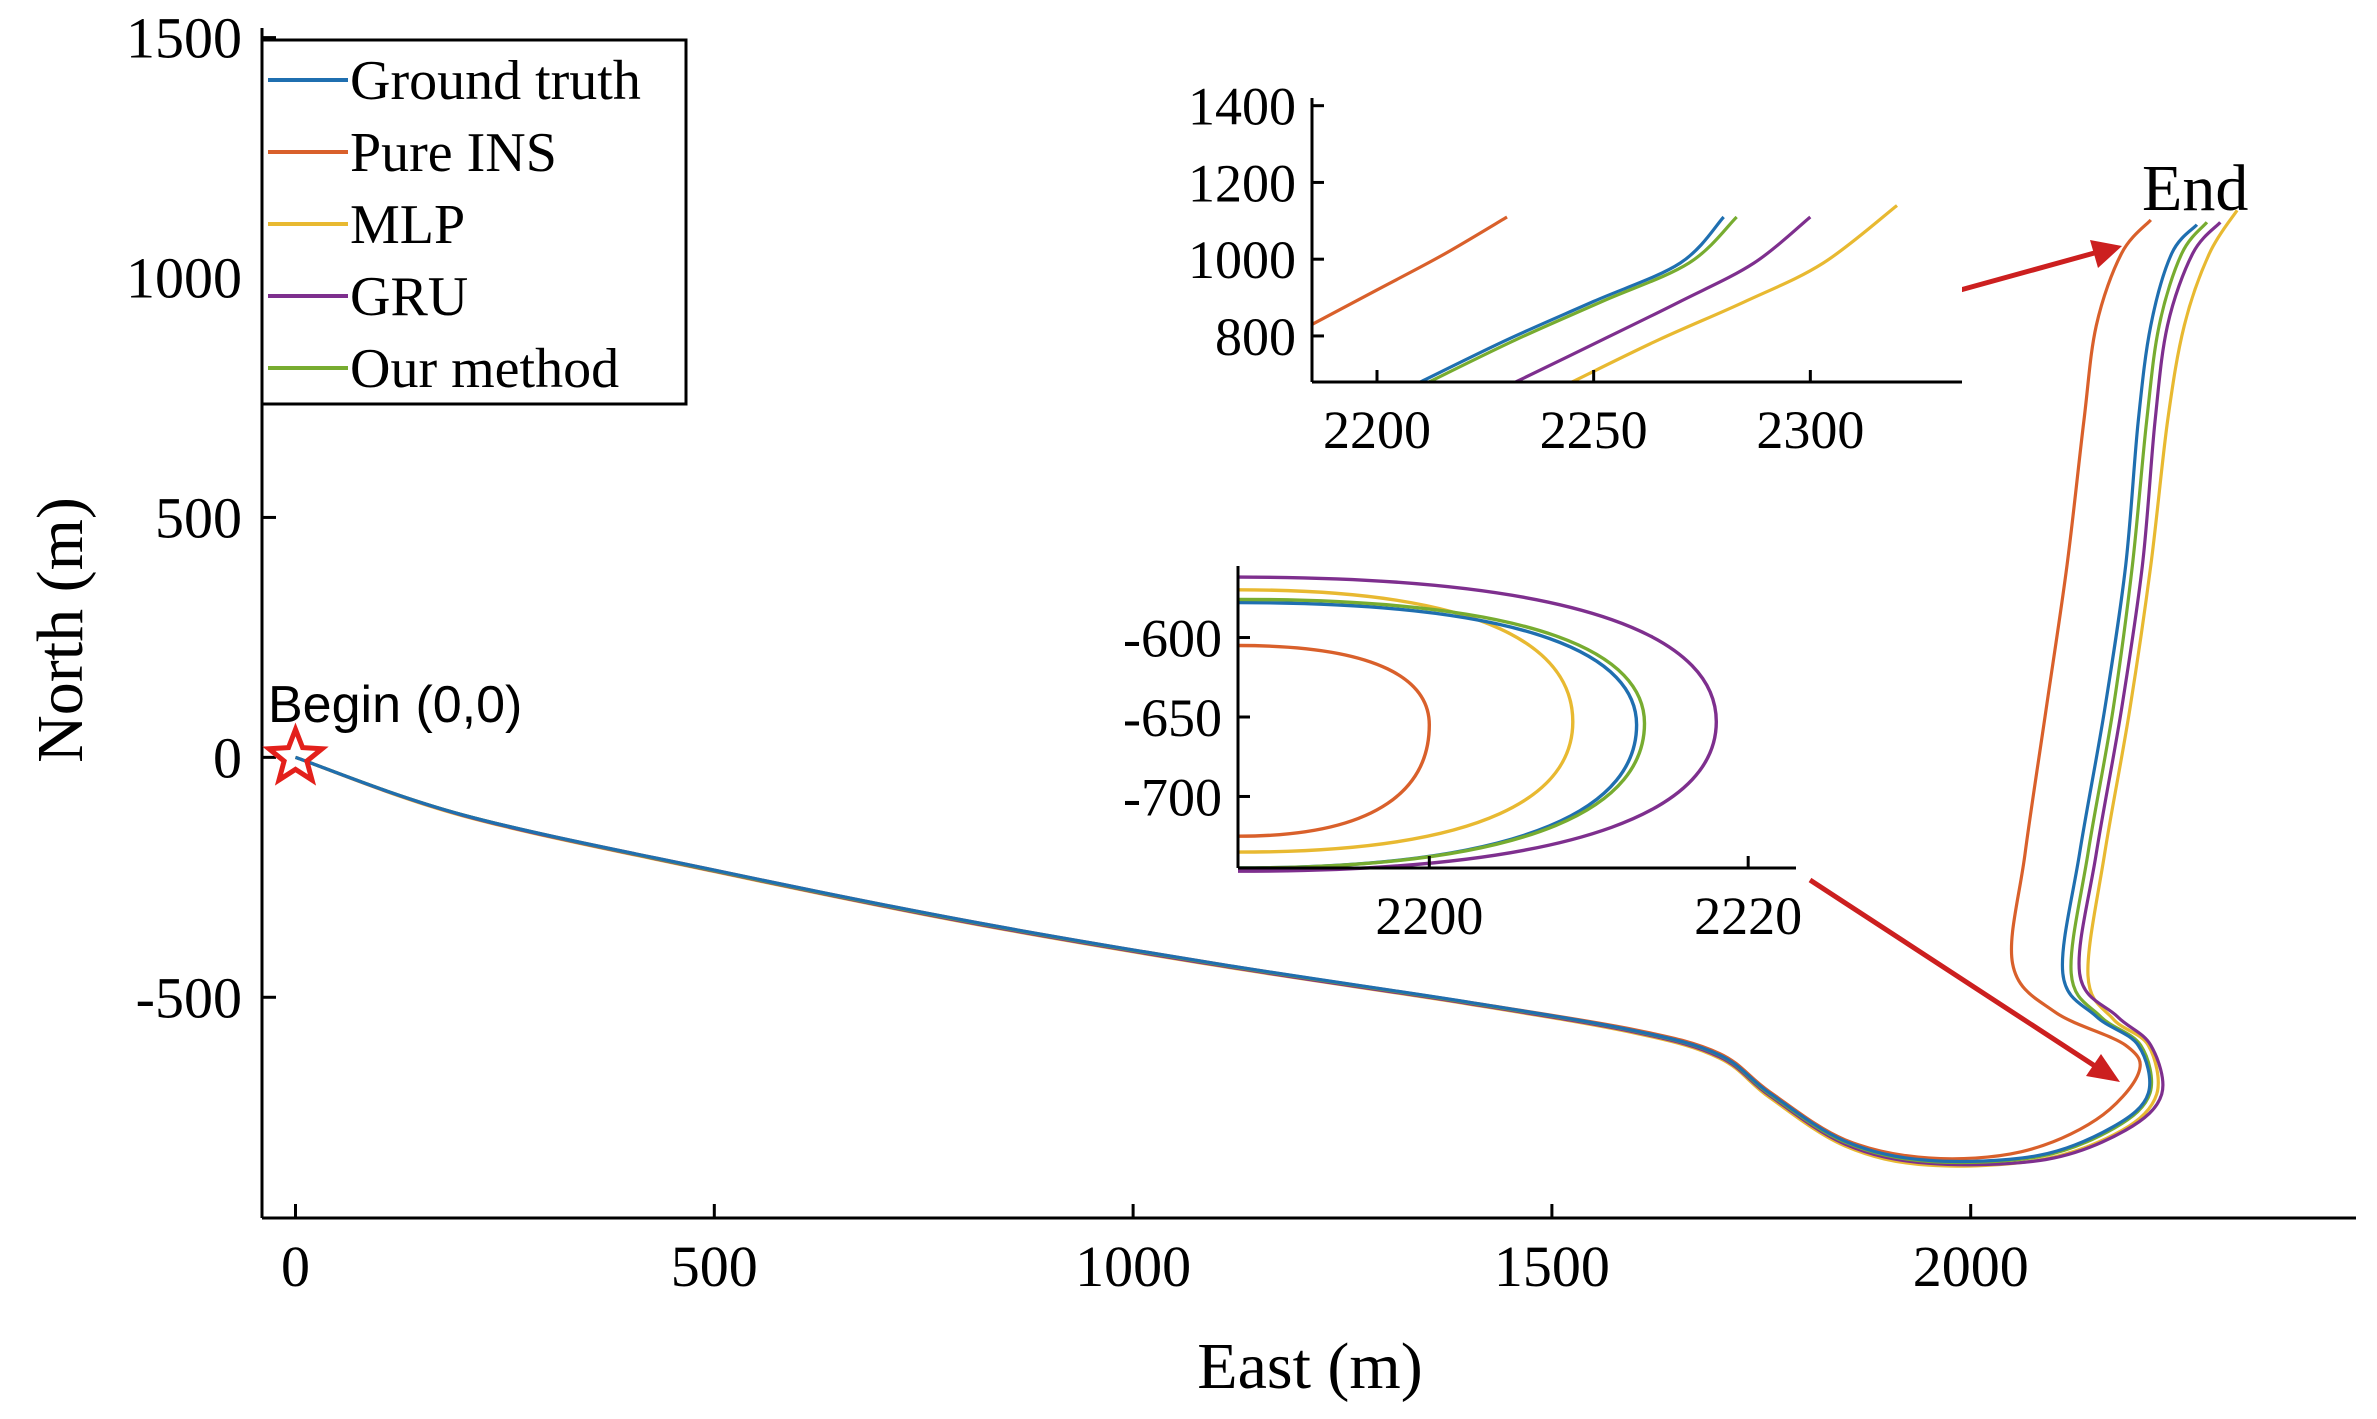 This screenshot has width=2377, height=1419. Describe the element at coordinates (409, 297) in the screenshot. I see `legend-label-gru: GRU` at that location.